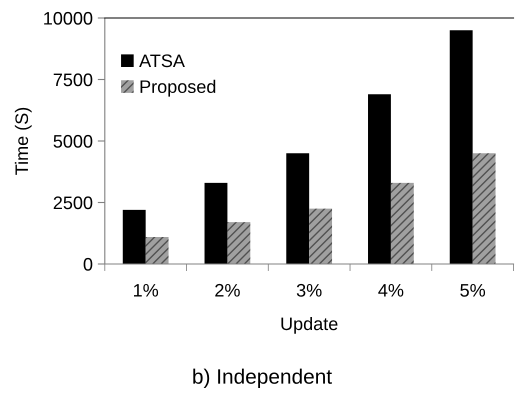 The width and height of the screenshot is (524, 400). Describe the element at coordinates (309, 325) in the screenshot. I see `x-axis-title: Update` at that location.